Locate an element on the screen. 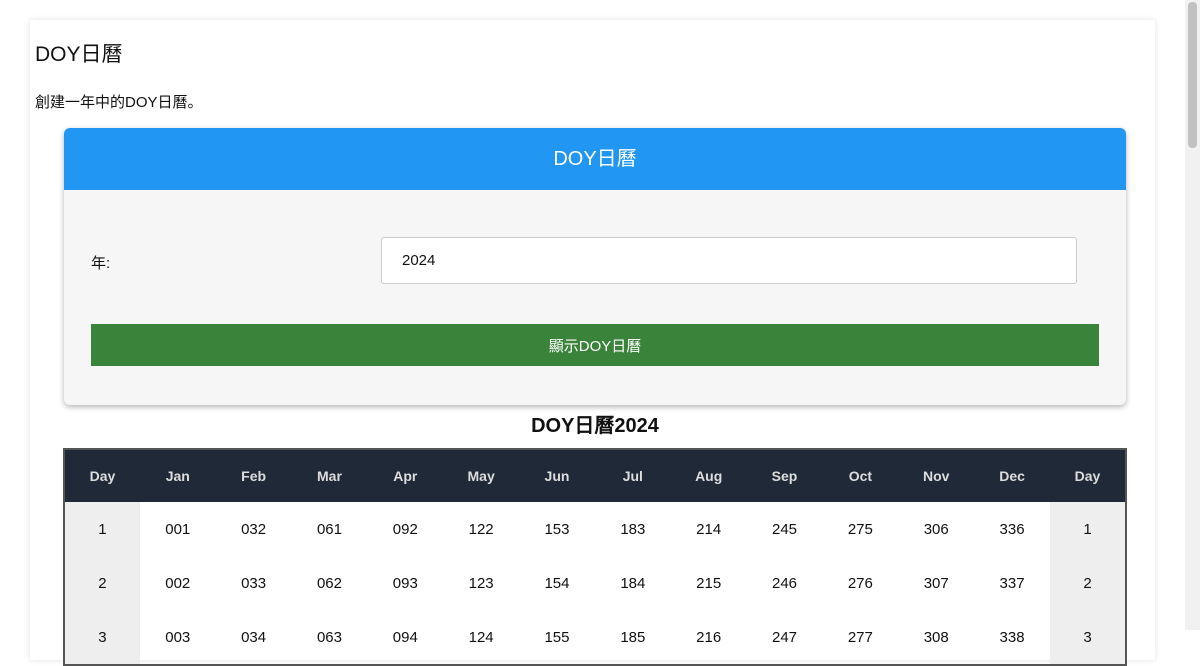  doy-cell: 277 is located at coordinates (860, 637).